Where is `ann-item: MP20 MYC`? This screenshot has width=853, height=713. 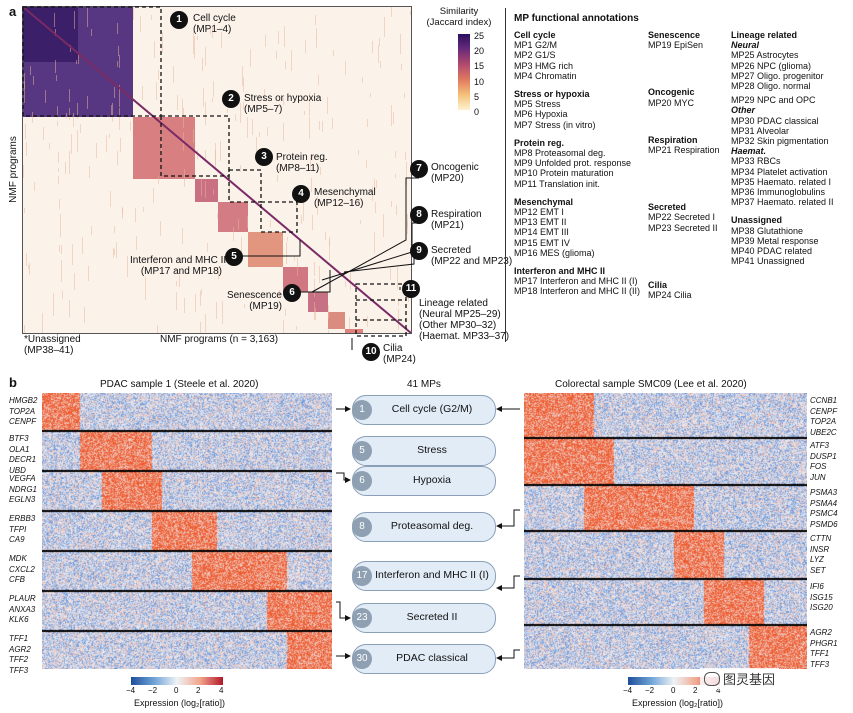 ann-item: MP20 MYC is located at coordinates (671, 102).